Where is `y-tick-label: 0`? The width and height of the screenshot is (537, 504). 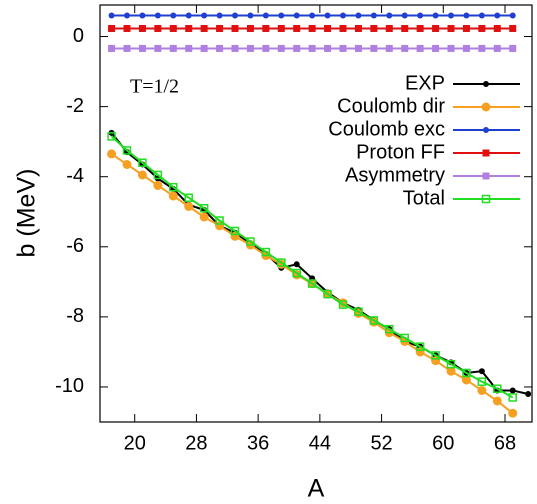
y-tick-label: 0 is located at coordinates (78, 36).